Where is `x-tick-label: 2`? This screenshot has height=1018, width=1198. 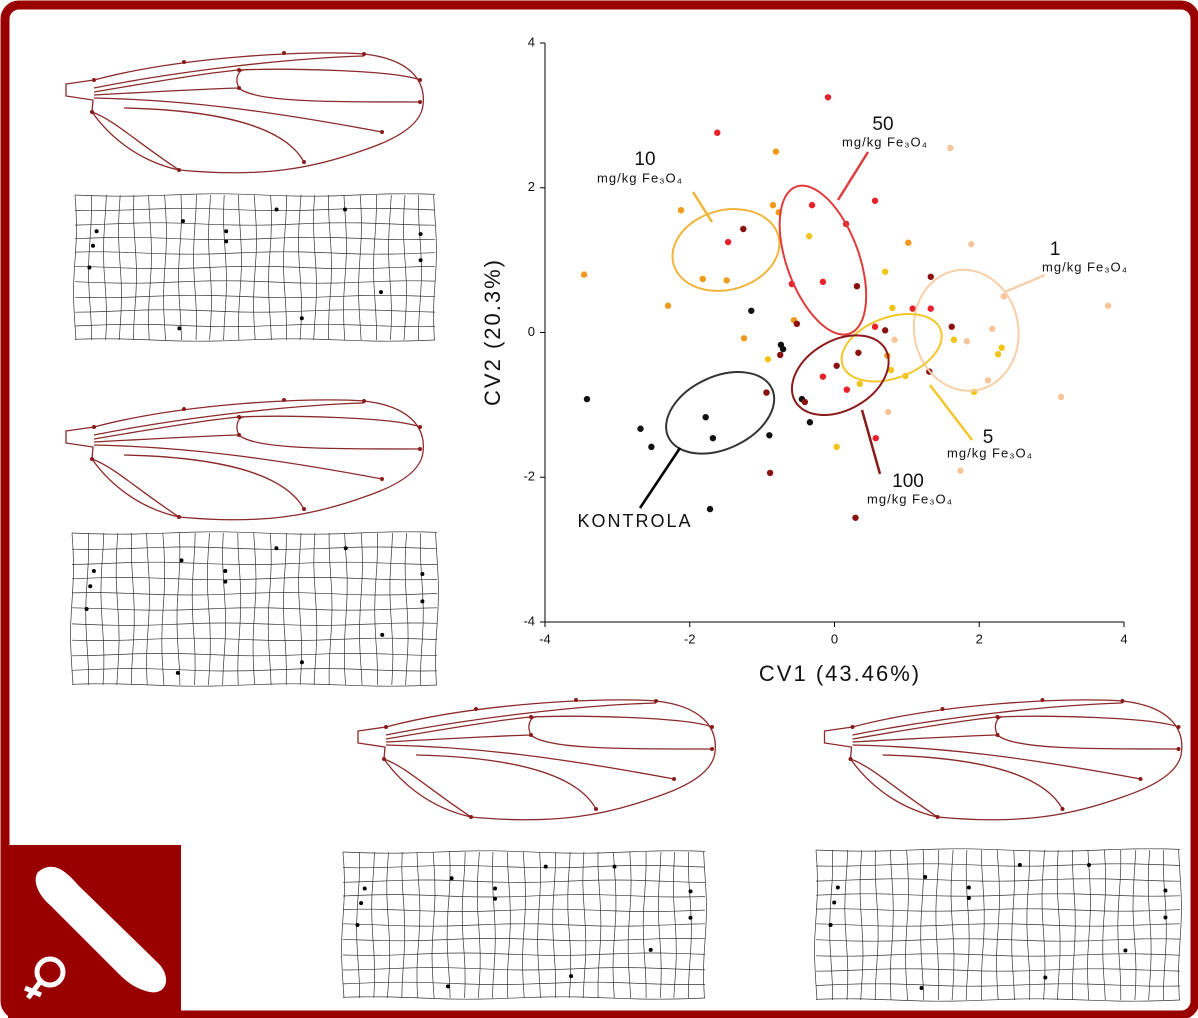 x-tick-label: 2 is located at coordinates (979, 638).